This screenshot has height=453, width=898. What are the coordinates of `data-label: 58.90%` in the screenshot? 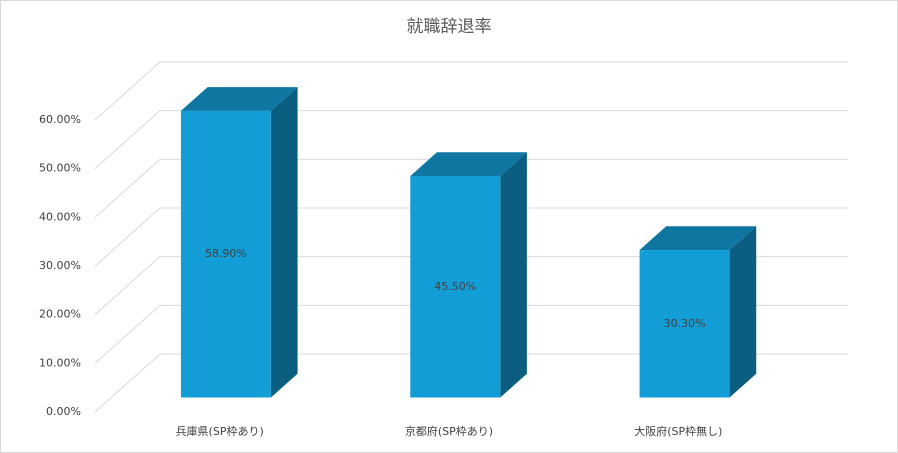 It's located at (226, 253).